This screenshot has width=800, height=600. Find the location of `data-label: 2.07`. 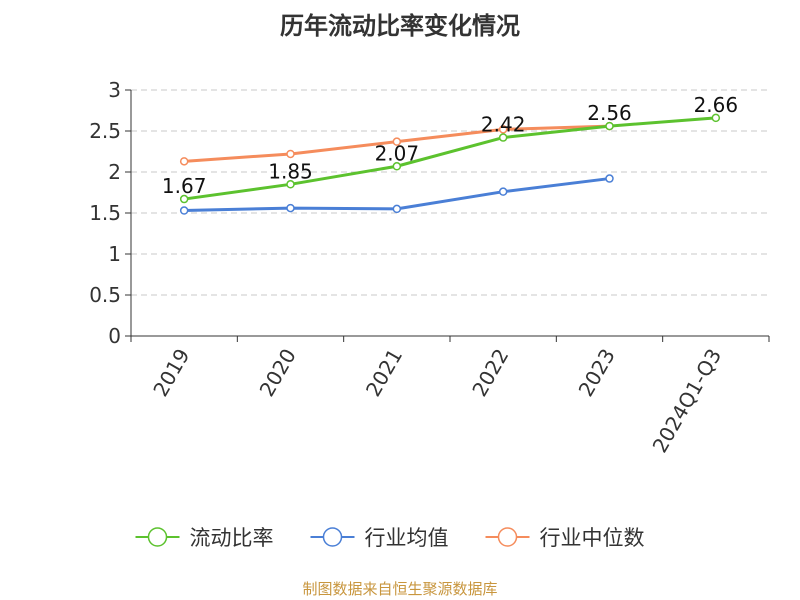

data-label: 2.07 is located at coordinates (397, 153).